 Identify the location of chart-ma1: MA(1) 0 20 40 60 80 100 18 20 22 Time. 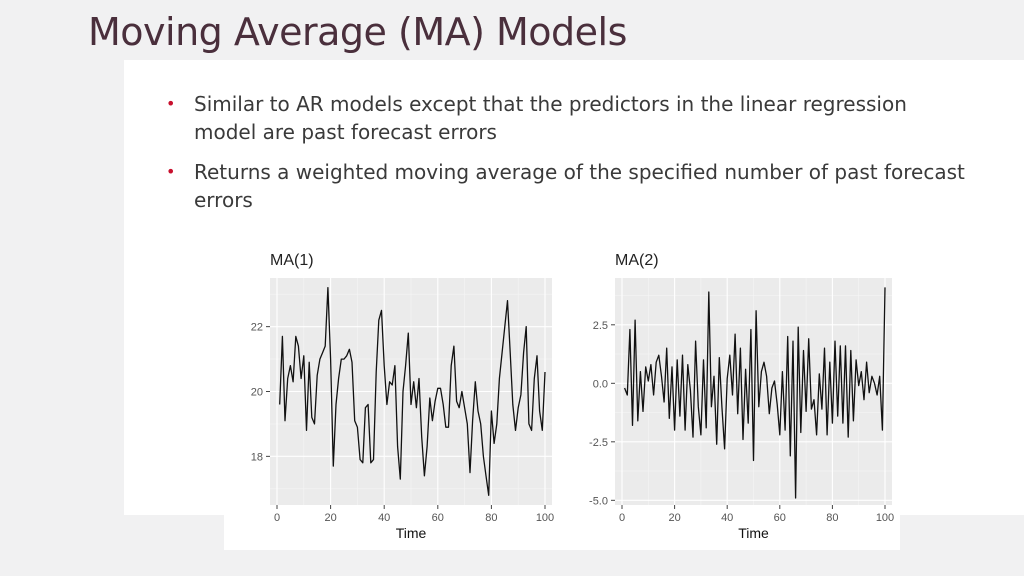
(402, 396).